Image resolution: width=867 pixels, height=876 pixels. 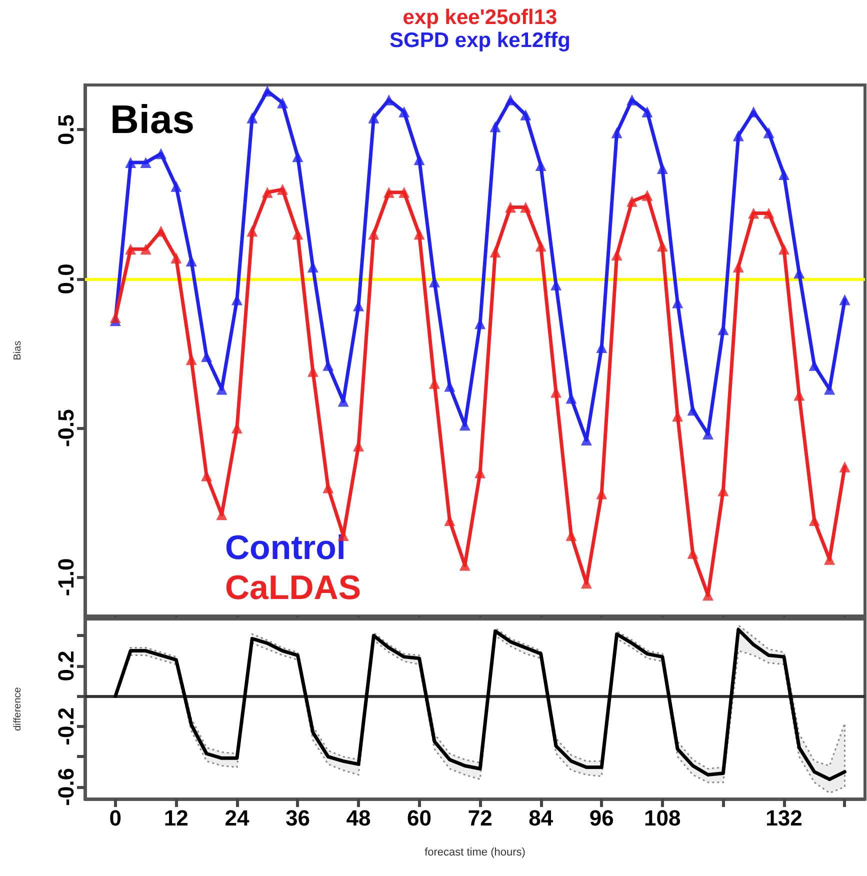 What do you see at coordinates (66, 577) in the screenshot?
I see `y-tick-label: -1.0` at bounding box center [66, 577].